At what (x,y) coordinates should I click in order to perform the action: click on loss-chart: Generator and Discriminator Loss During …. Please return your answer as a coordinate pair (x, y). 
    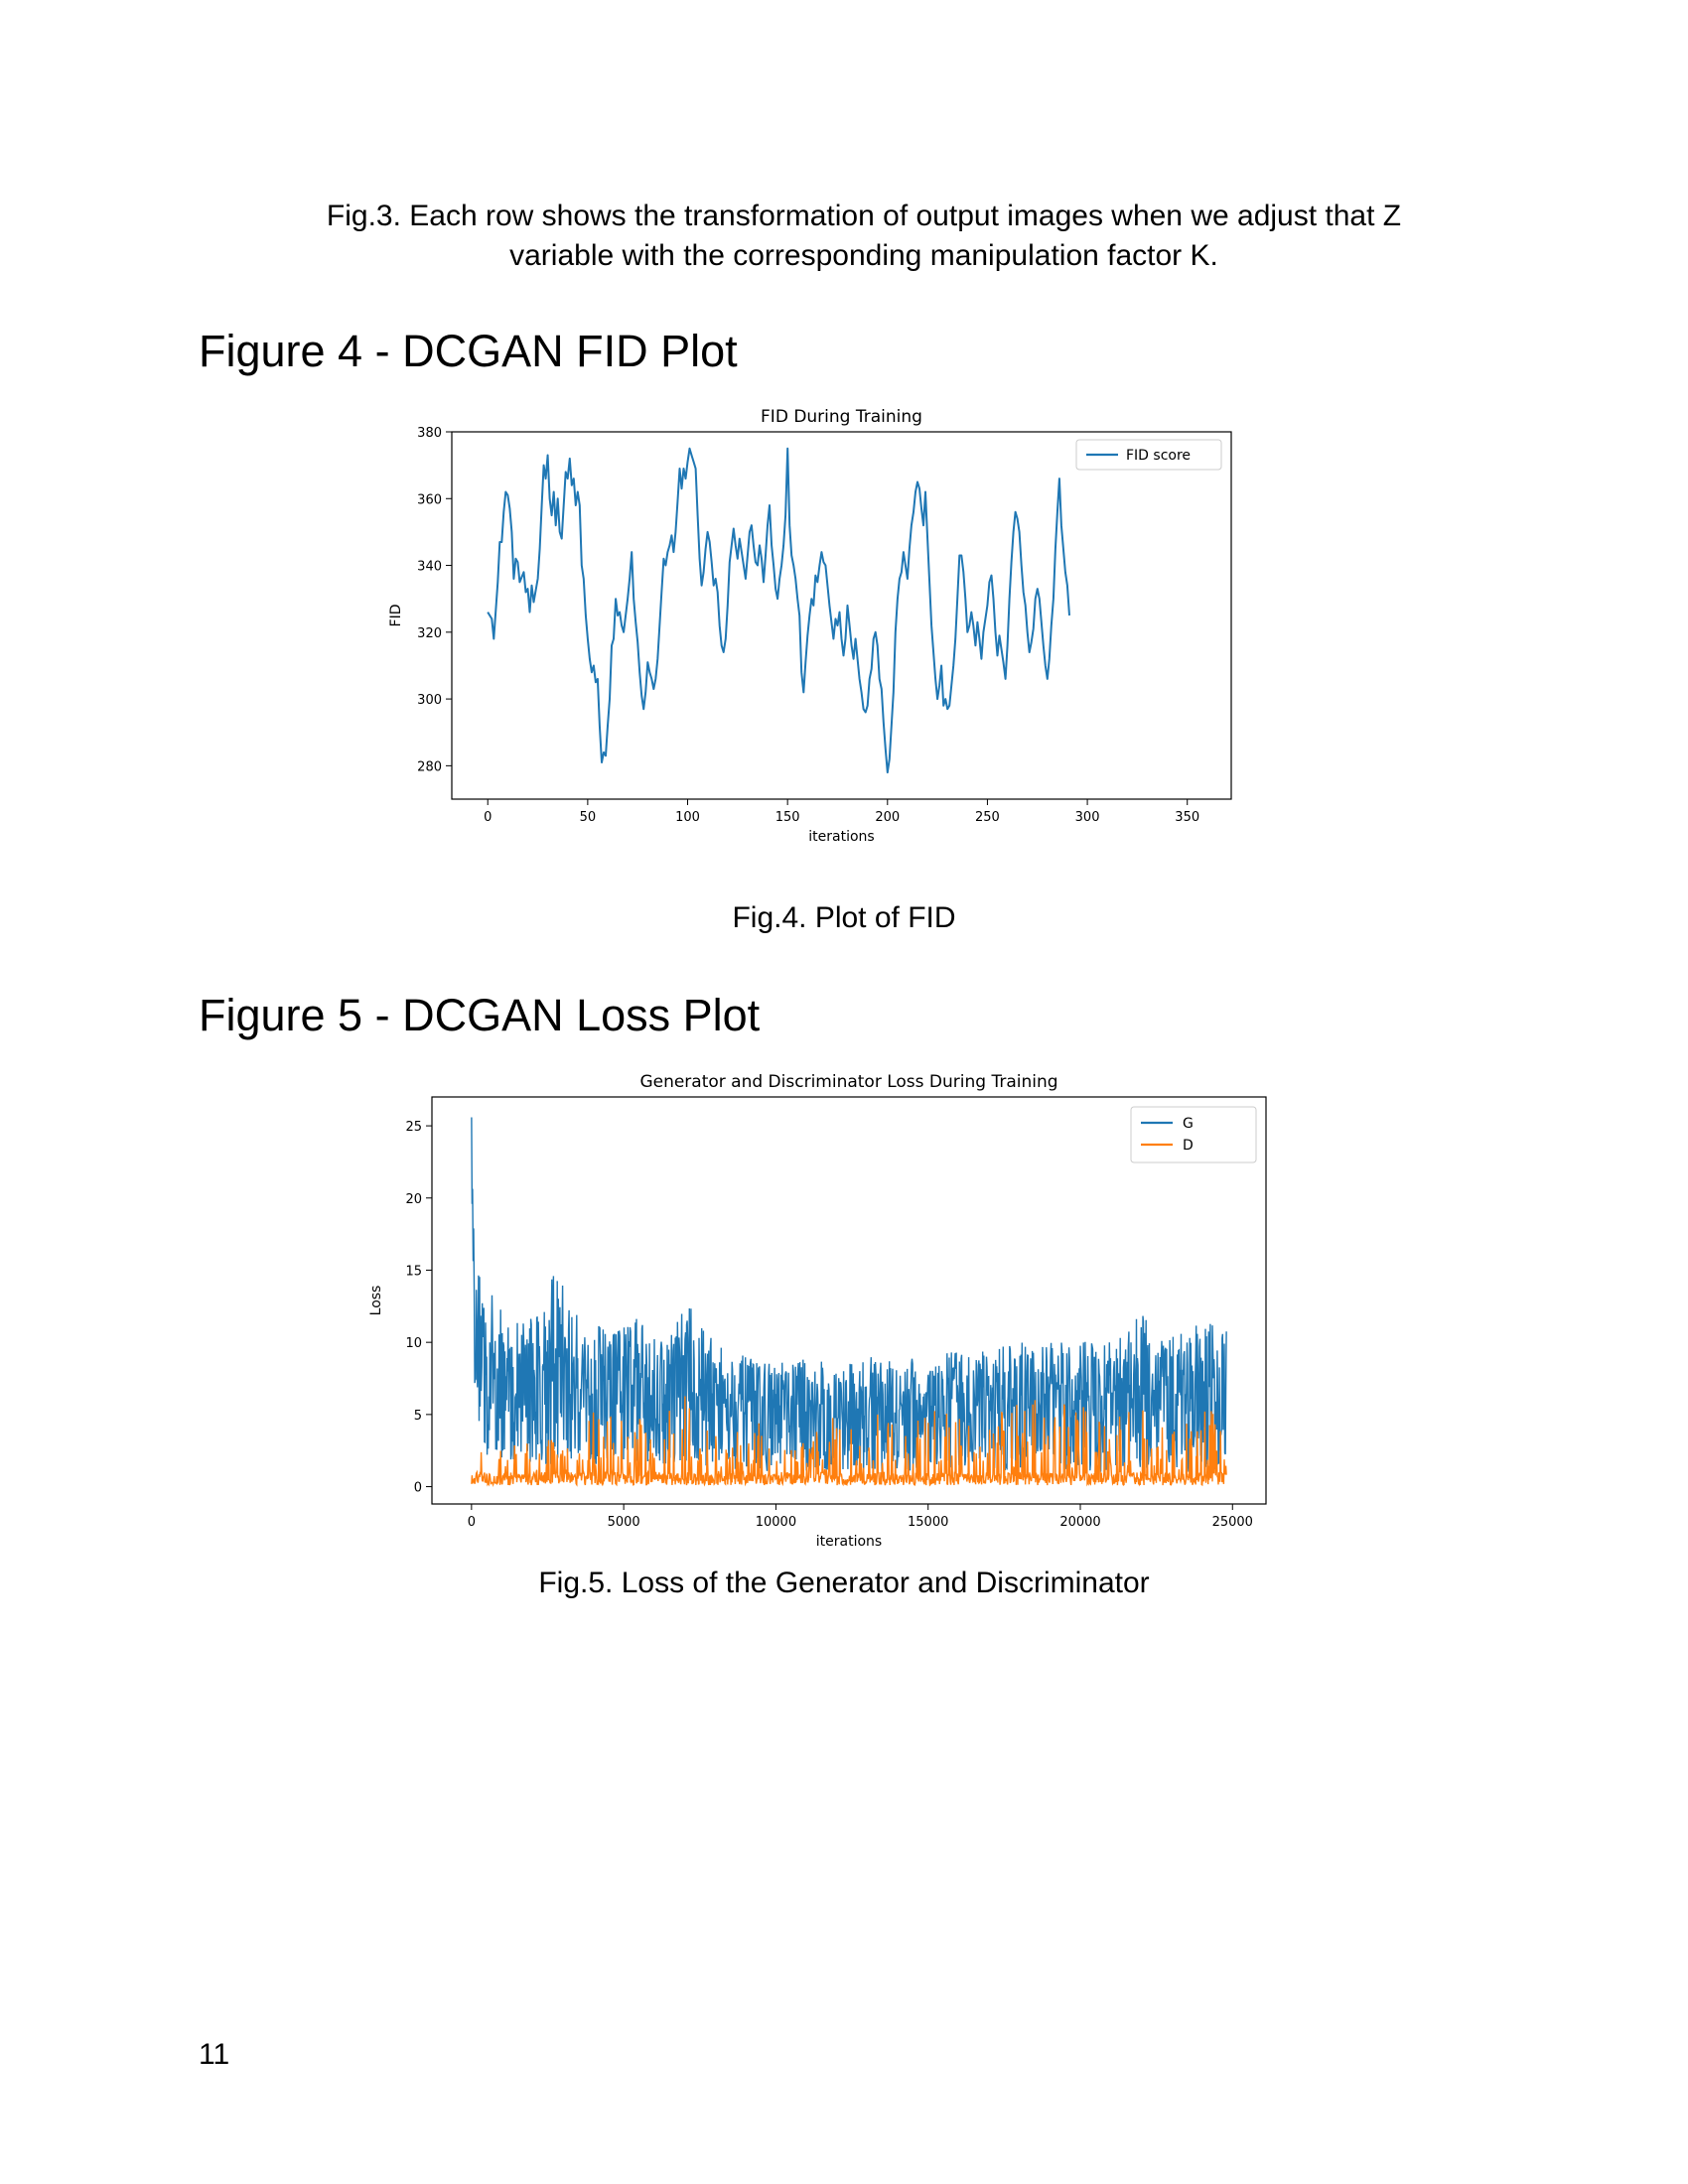
    Looking at the image, I should click on (817, 1311).